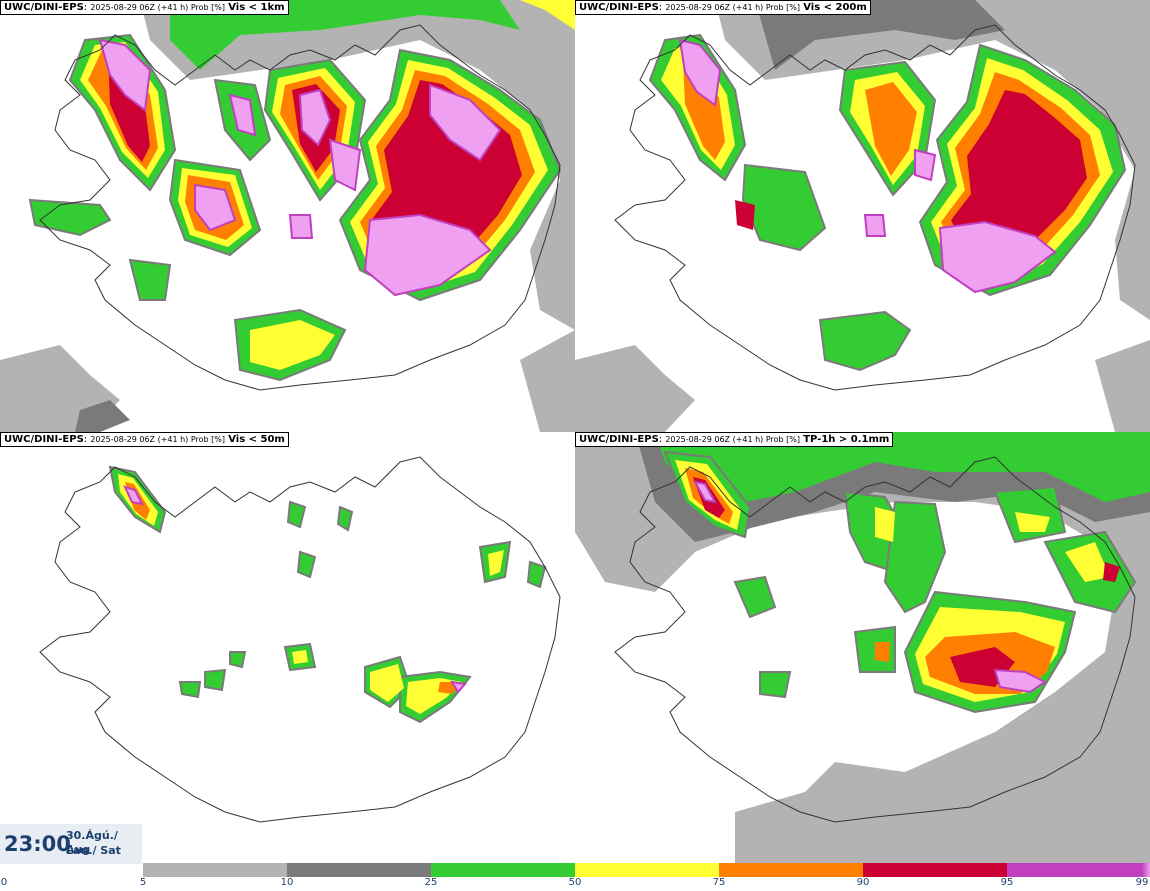  I want to click on colorbar-tick-label: 50, so click(575, 882).